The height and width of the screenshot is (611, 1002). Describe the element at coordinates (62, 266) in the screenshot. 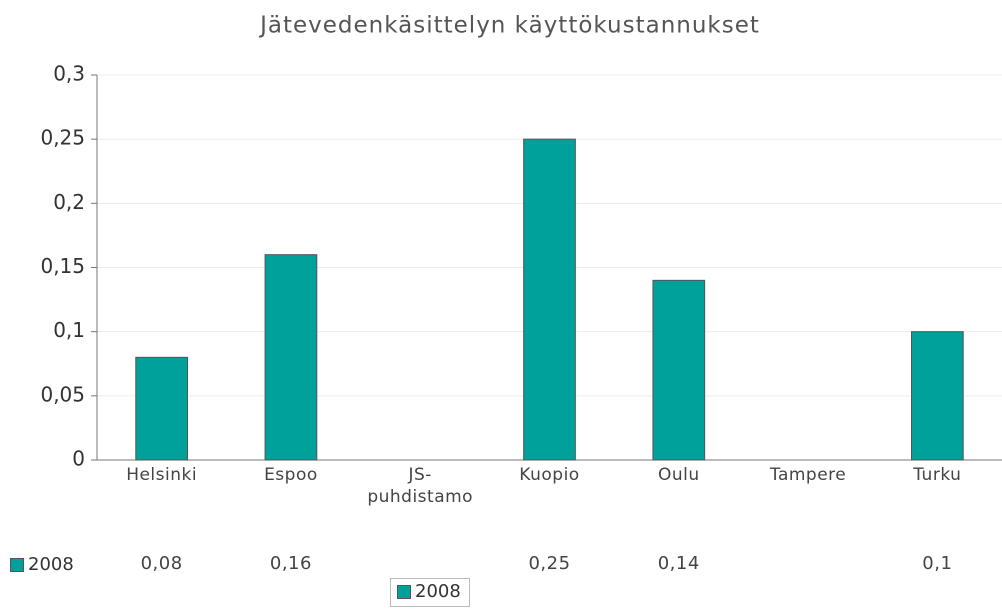

I see `y-tick-label: 0,15` at that location.